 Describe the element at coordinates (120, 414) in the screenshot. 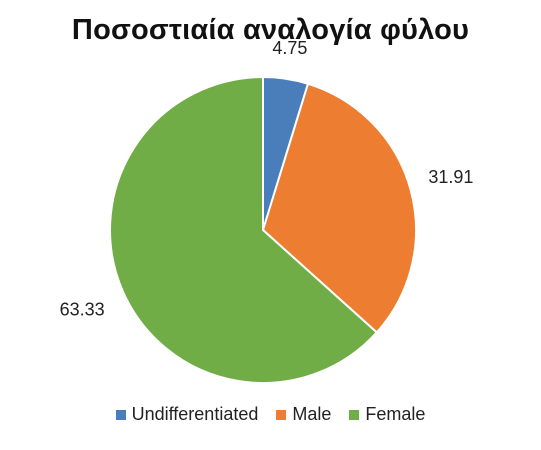

I see `legend-swatch-undifferentiated` at that location.